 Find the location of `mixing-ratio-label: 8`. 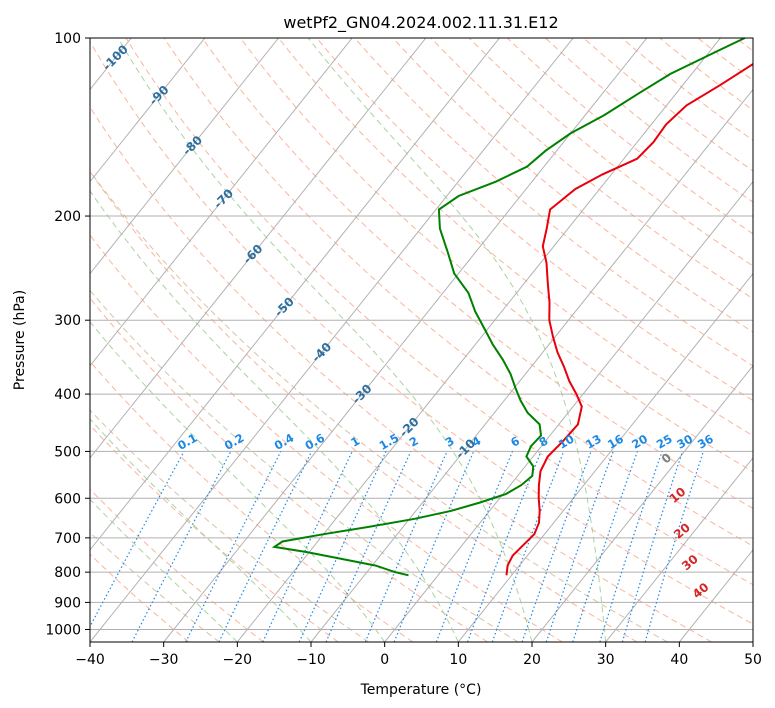

mixing-ratio-label: 8 is located at coordinates (544, 442).